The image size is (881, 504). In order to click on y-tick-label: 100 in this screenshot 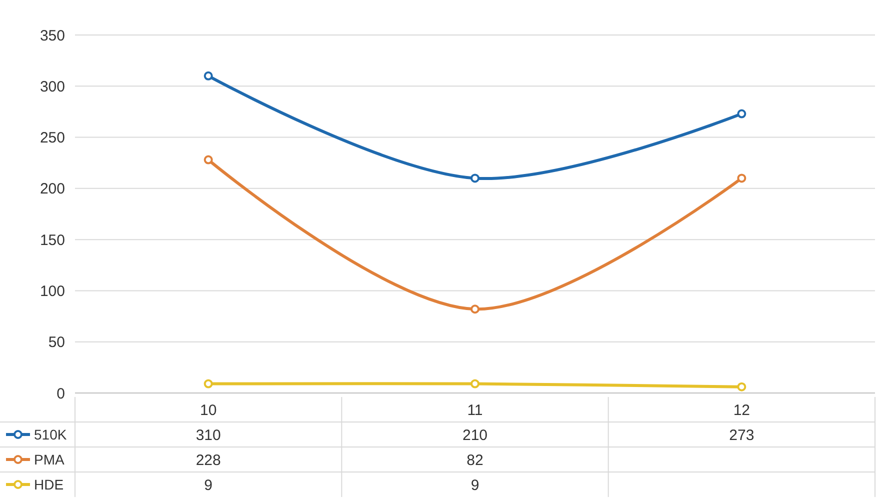, I will do `click(52, 291)`.